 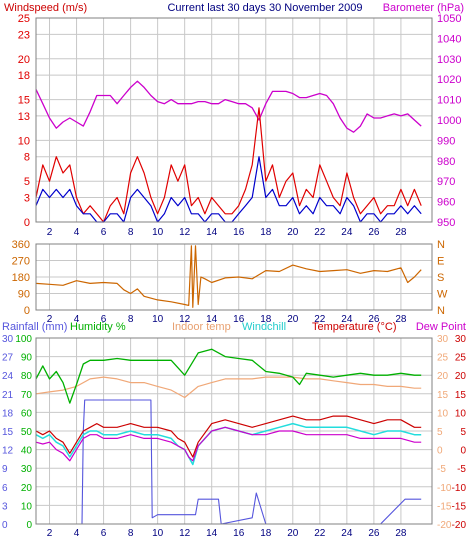 What do you see at coordinates (446, 223) in the screenshot?
I see `barometer-tick-950: 950` at bounding box center [446, 223].